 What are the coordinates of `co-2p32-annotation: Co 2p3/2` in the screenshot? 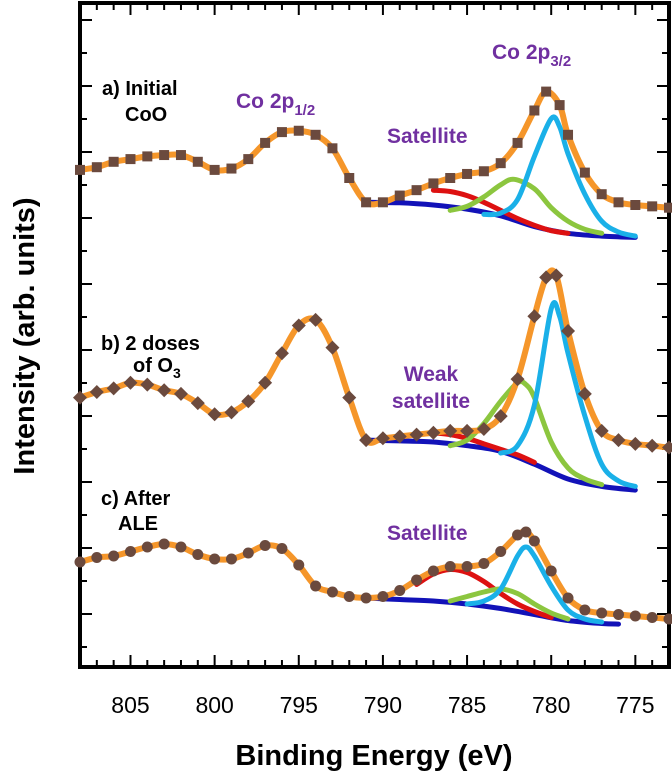 It's located at (531, 55).